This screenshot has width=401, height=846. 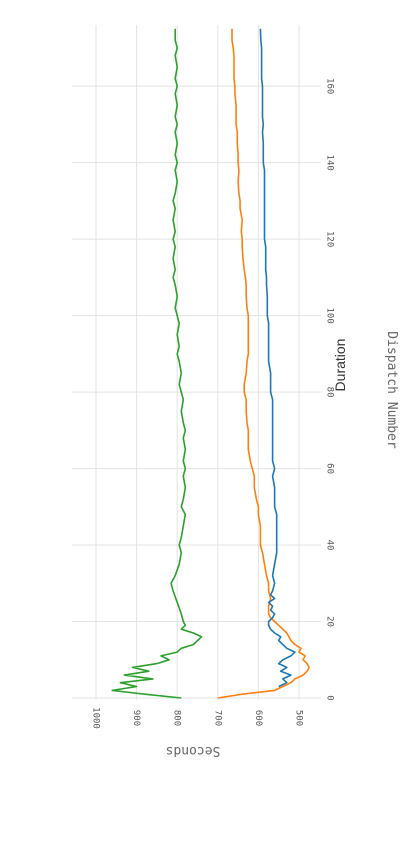 I want to click on x-tick-label: 60, so click(x=330, y=468).